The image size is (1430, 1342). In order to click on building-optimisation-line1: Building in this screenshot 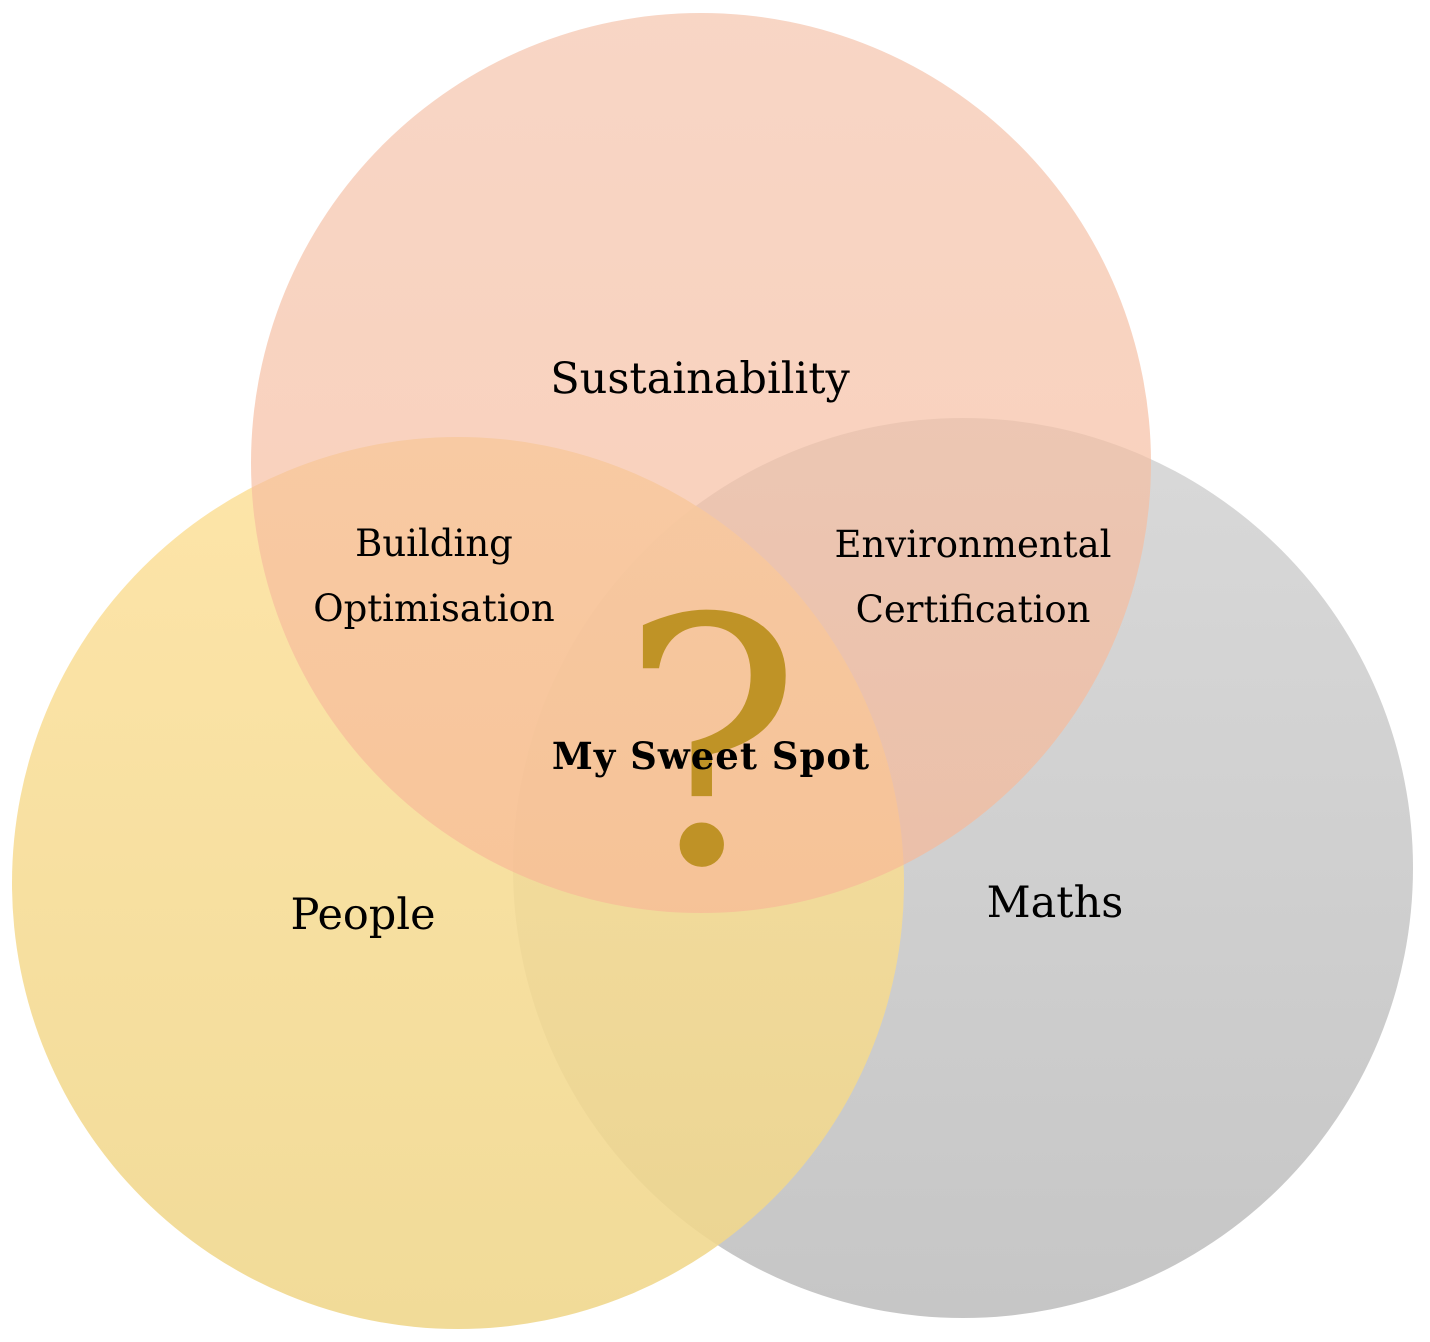, I will do `click(434, 543)`.